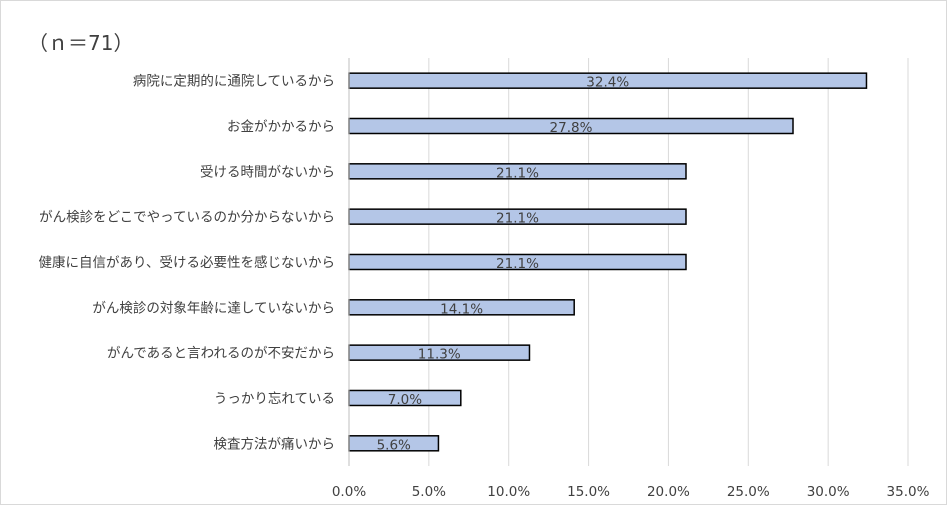 Image resolution: width=947 pixels, height=505 pixels. What do you see at coordinates (267, 172) in the screenshot?
I see `category-label: 受ける時間がないから` at bounding box center [267, 172].